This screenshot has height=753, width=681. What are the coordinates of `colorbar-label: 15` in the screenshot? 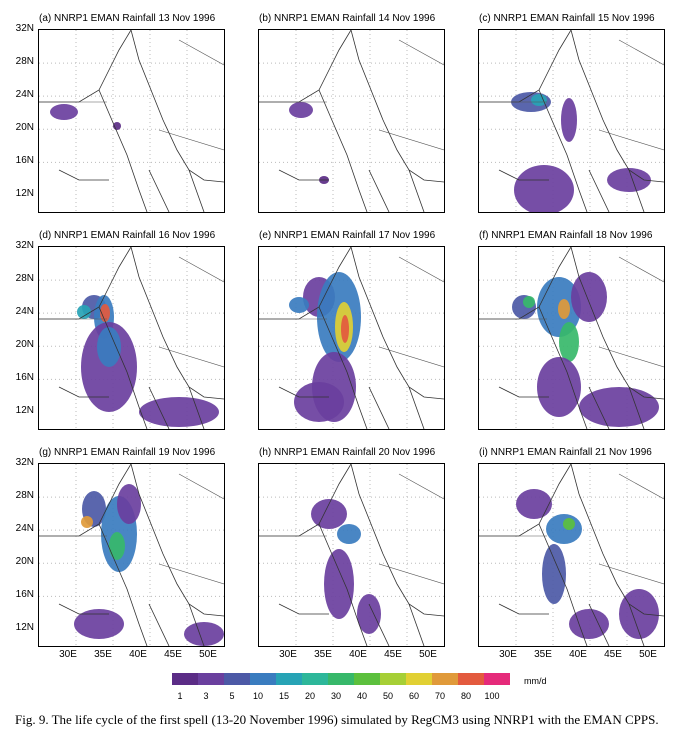 It's located at (283, 696).